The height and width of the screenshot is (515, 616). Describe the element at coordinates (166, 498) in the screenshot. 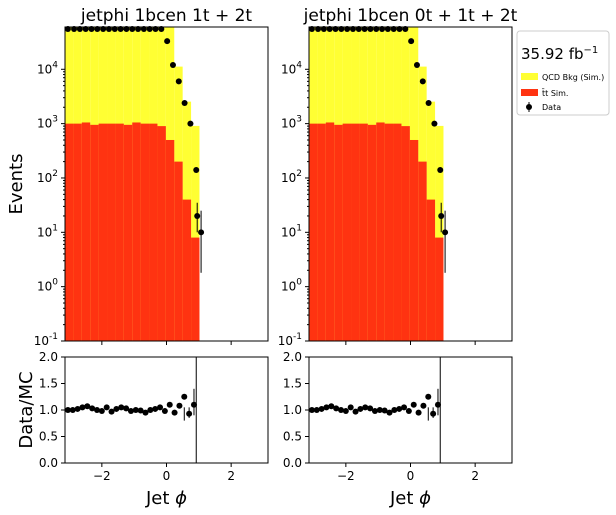

I see `x-axis-label: Jet ϕ` at that location.